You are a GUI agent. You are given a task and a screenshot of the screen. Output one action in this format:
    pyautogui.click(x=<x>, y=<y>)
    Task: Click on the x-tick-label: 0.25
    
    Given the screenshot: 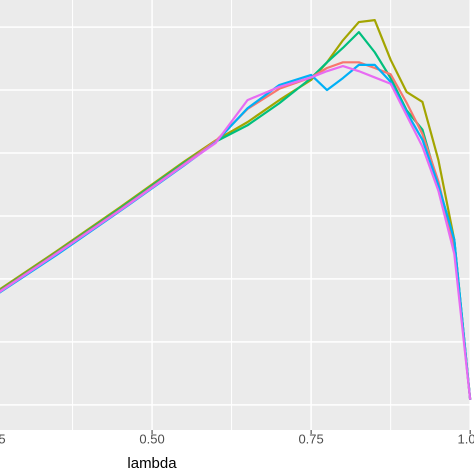 What is the action you would take?
    pyautogui.click(x=3, y=438)
    